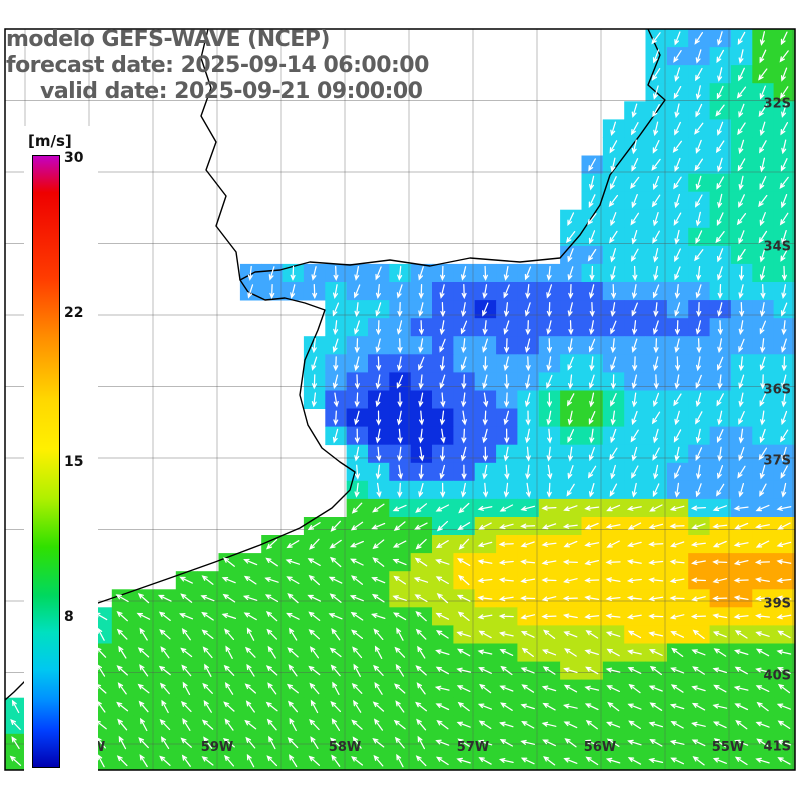 This screenshot has height=800, width=800. Describe the element at coordinates (777, 247) in the screenshot. I see `lat-label: 34S` at that location.